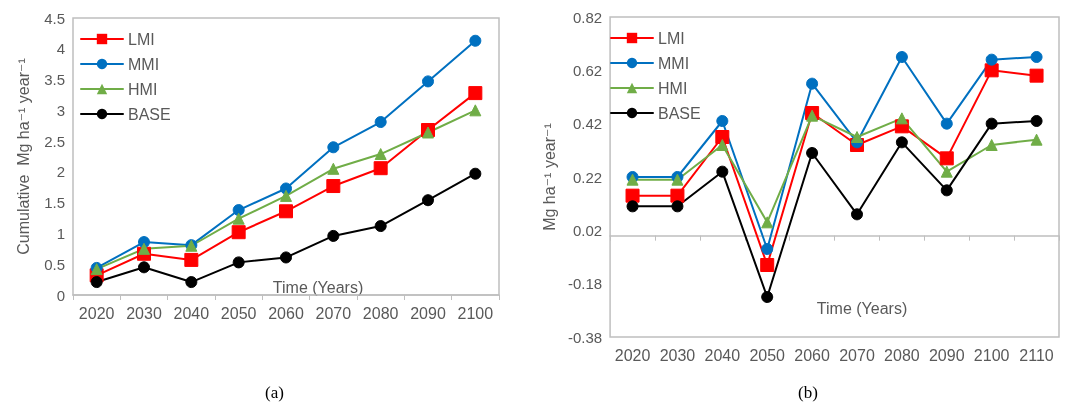 This screenshot has width=1065, height=409. What do you see at coordinates (587, 177) in the screenshot?
I see `y-tick-label: 0.22` at bounding box center [587, 177].